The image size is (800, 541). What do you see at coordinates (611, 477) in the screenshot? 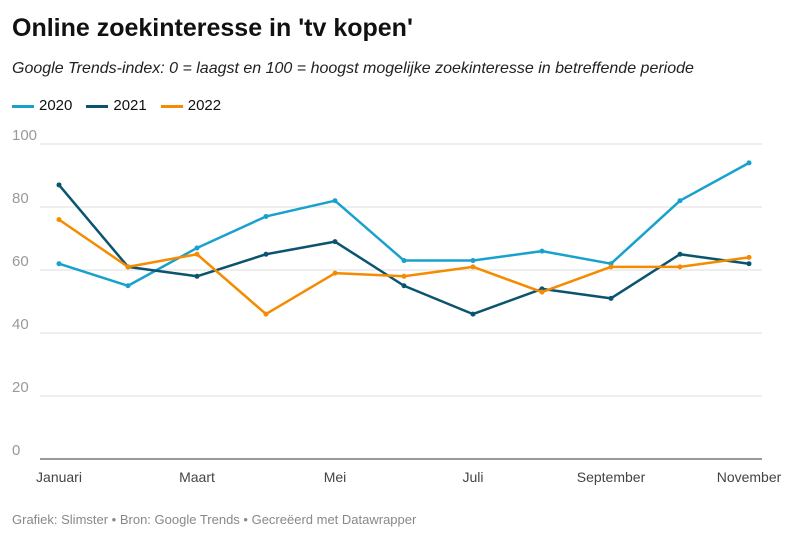
I see `x-tick-label: September` at bounding box center [611, 477].